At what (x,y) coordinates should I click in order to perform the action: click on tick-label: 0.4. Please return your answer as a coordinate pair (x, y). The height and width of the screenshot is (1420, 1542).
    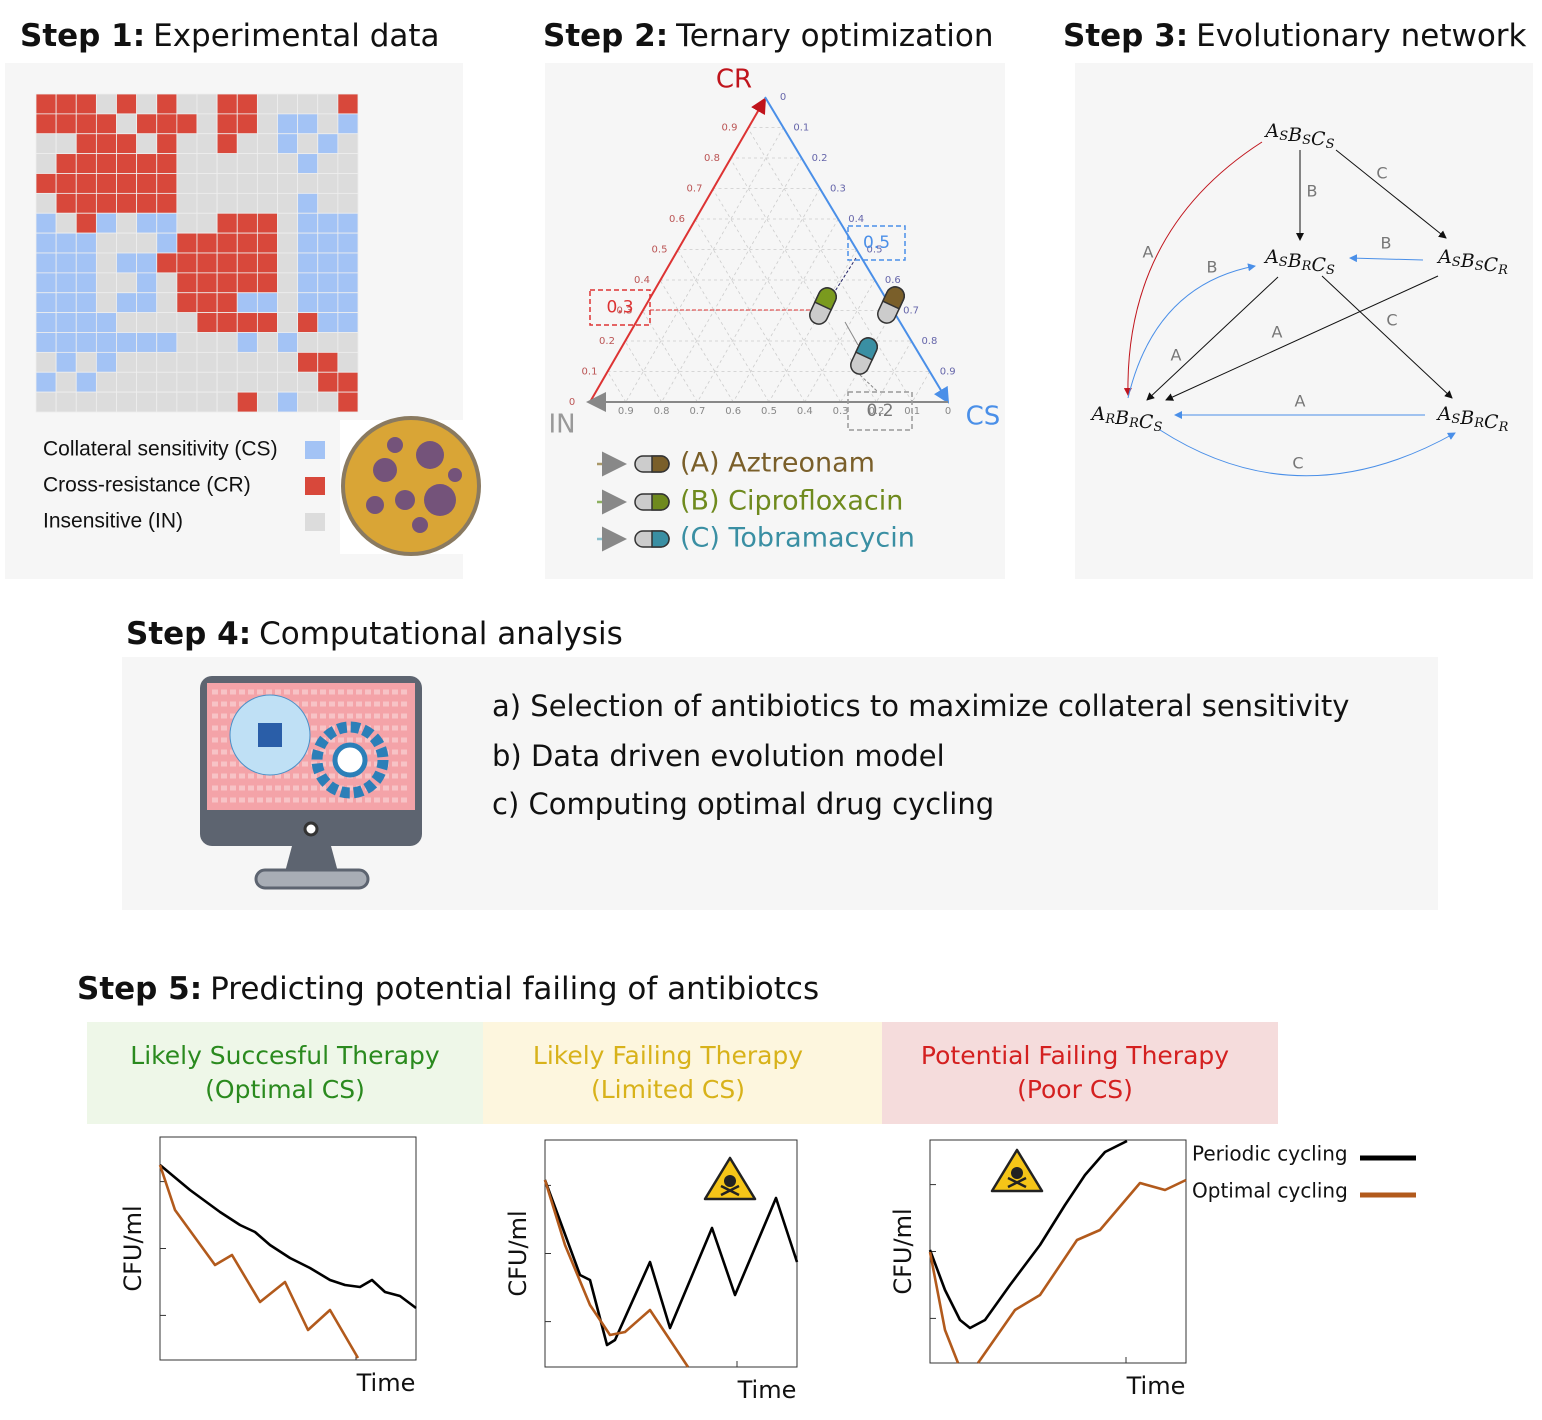
    Looking at the image, I should click on (856, 219).